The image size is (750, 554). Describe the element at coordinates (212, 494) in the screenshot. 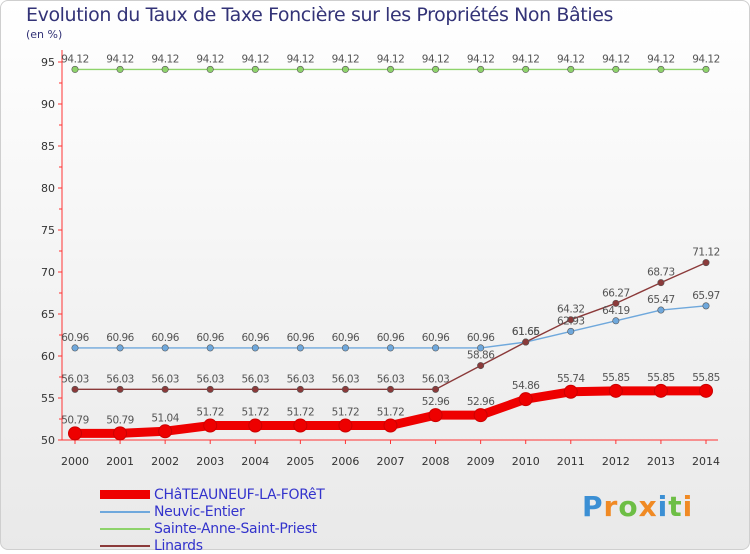

I see `legend-item: CHâTEAUNEUF-LA-FORêT` at that location.